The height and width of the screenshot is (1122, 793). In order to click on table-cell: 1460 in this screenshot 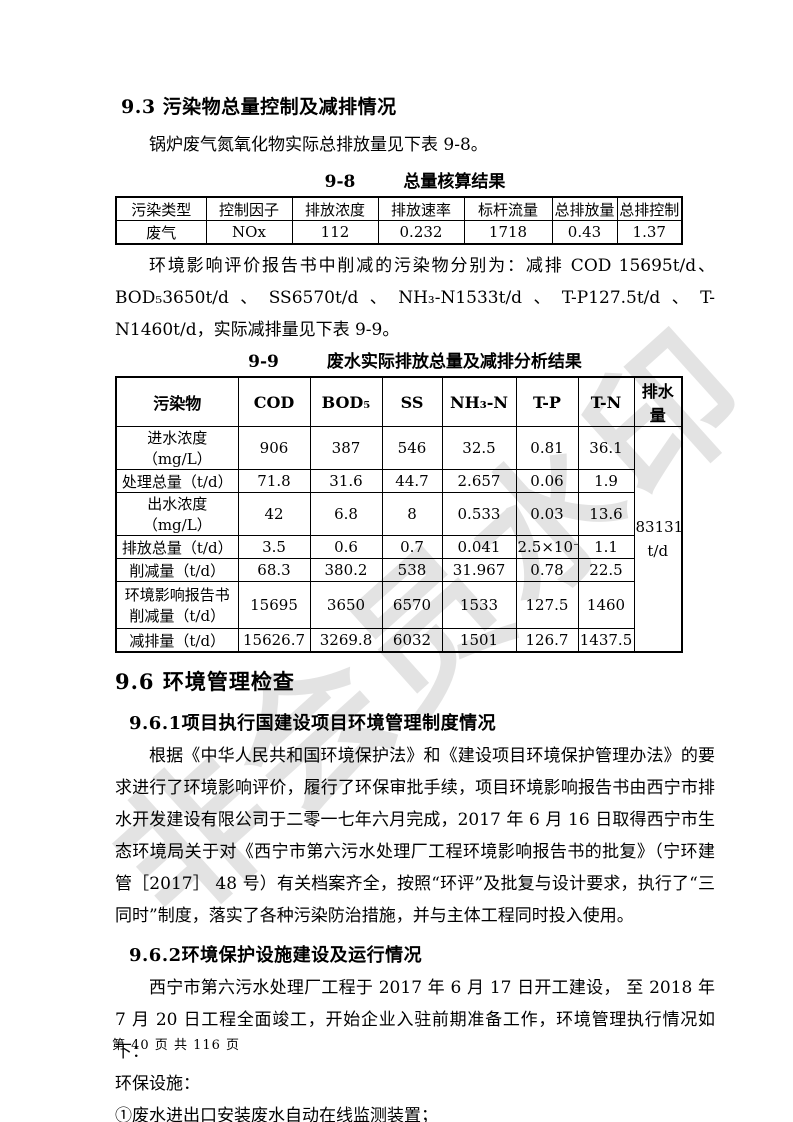, I will do `click(606, 605)`.